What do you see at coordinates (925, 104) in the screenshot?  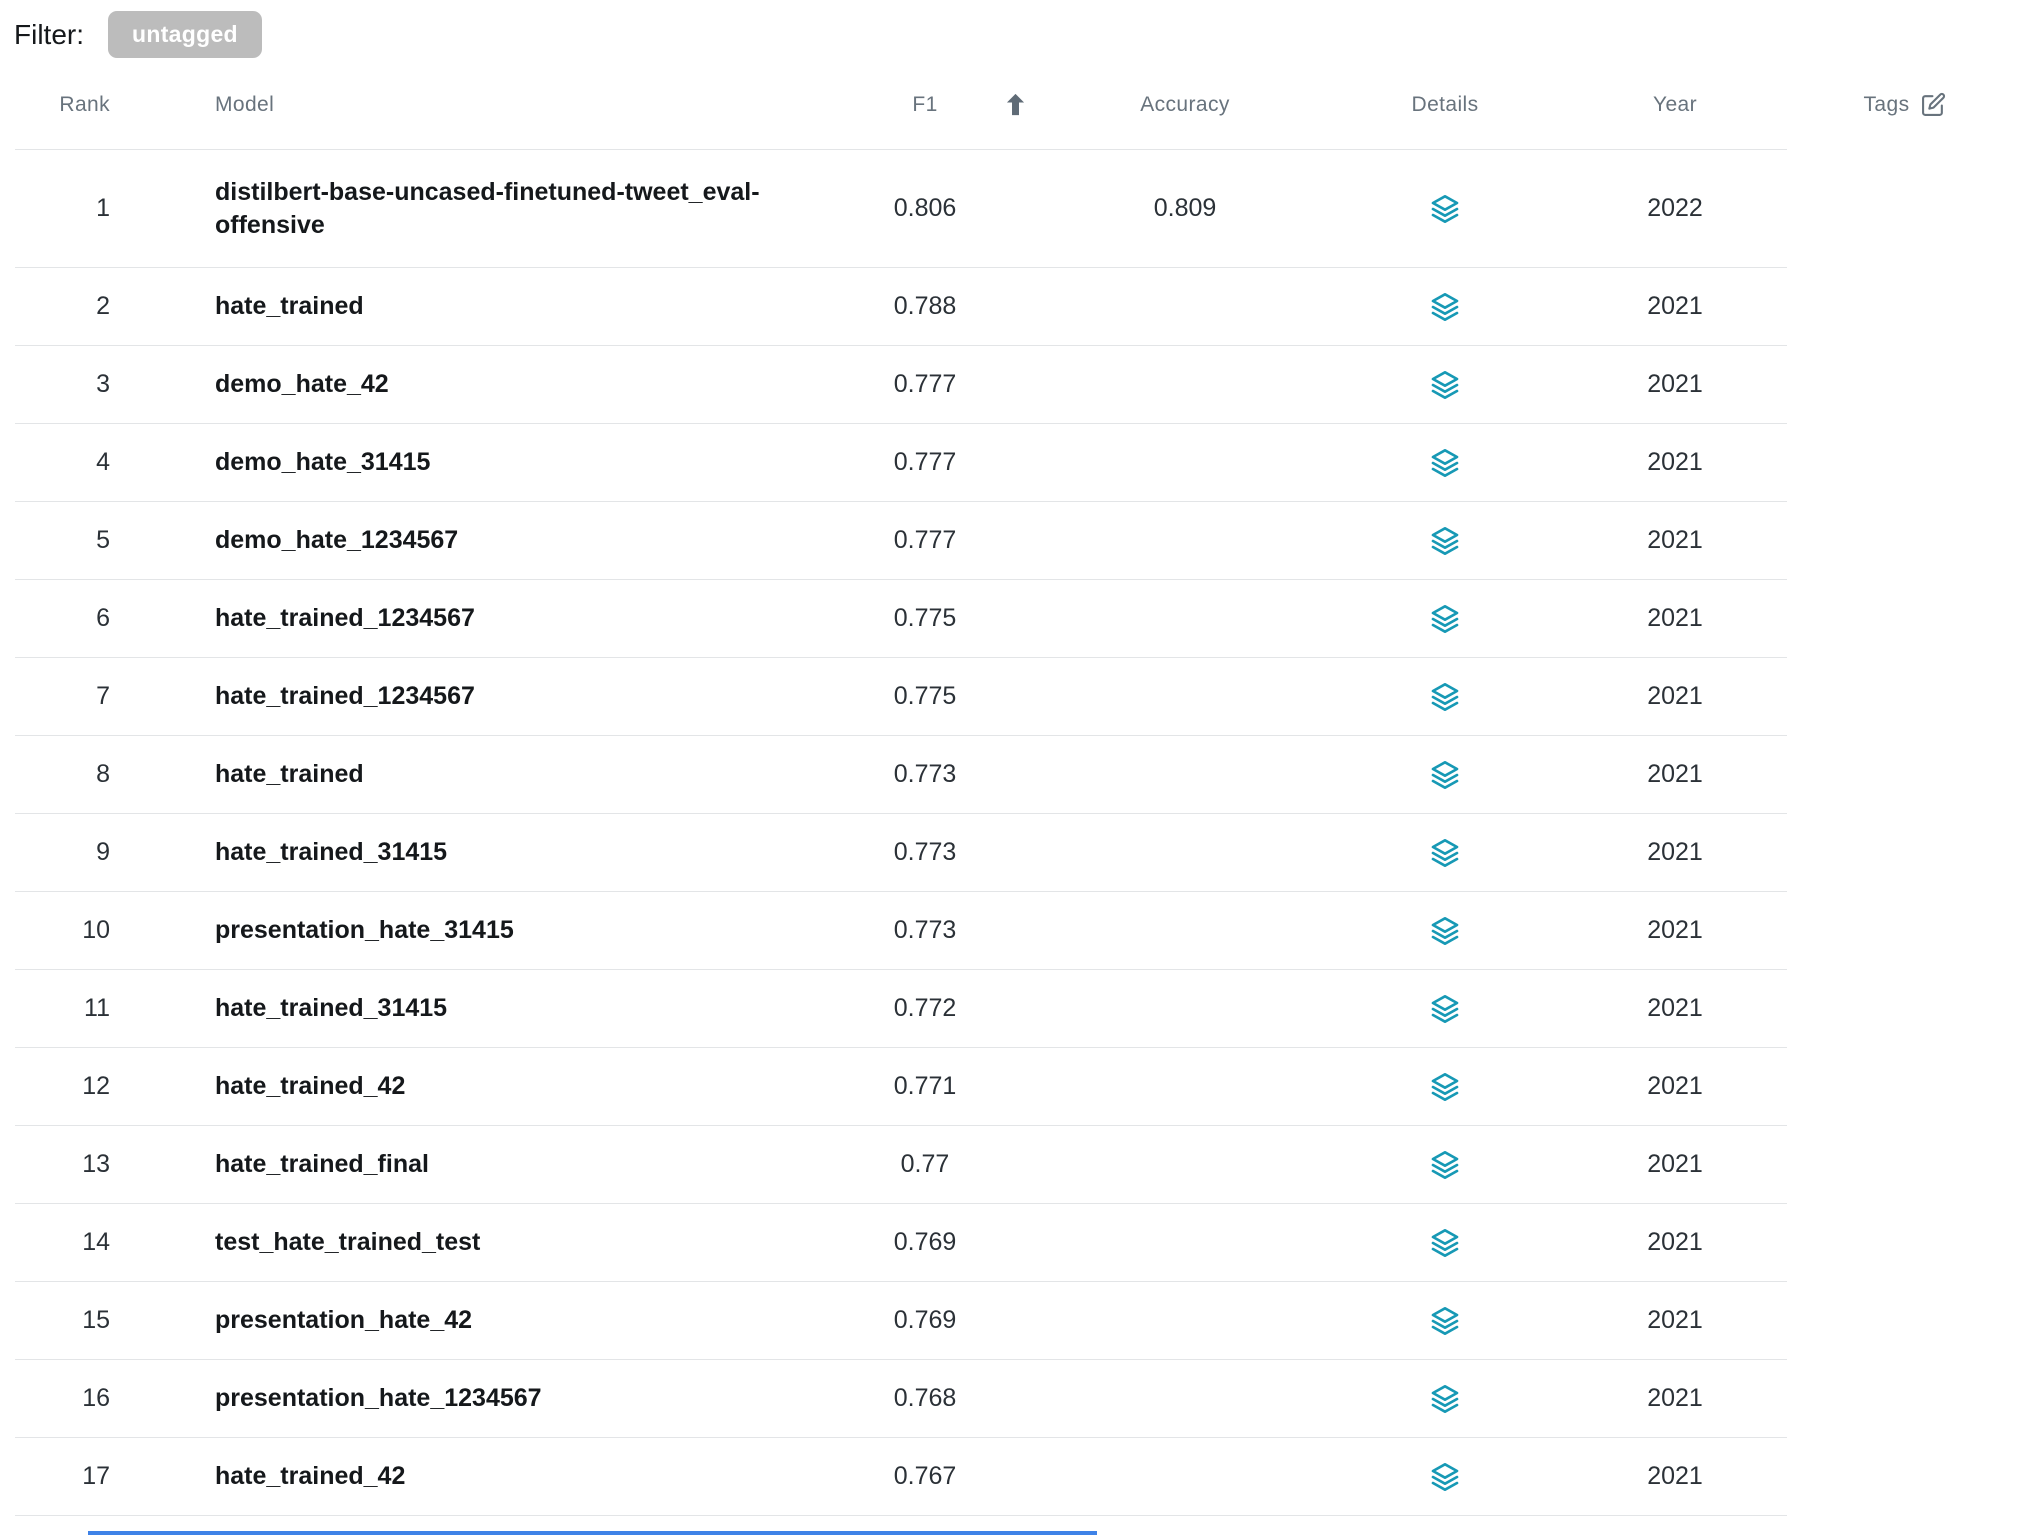 I see `column-header-f1: F1` at bounding box center [925, 104].